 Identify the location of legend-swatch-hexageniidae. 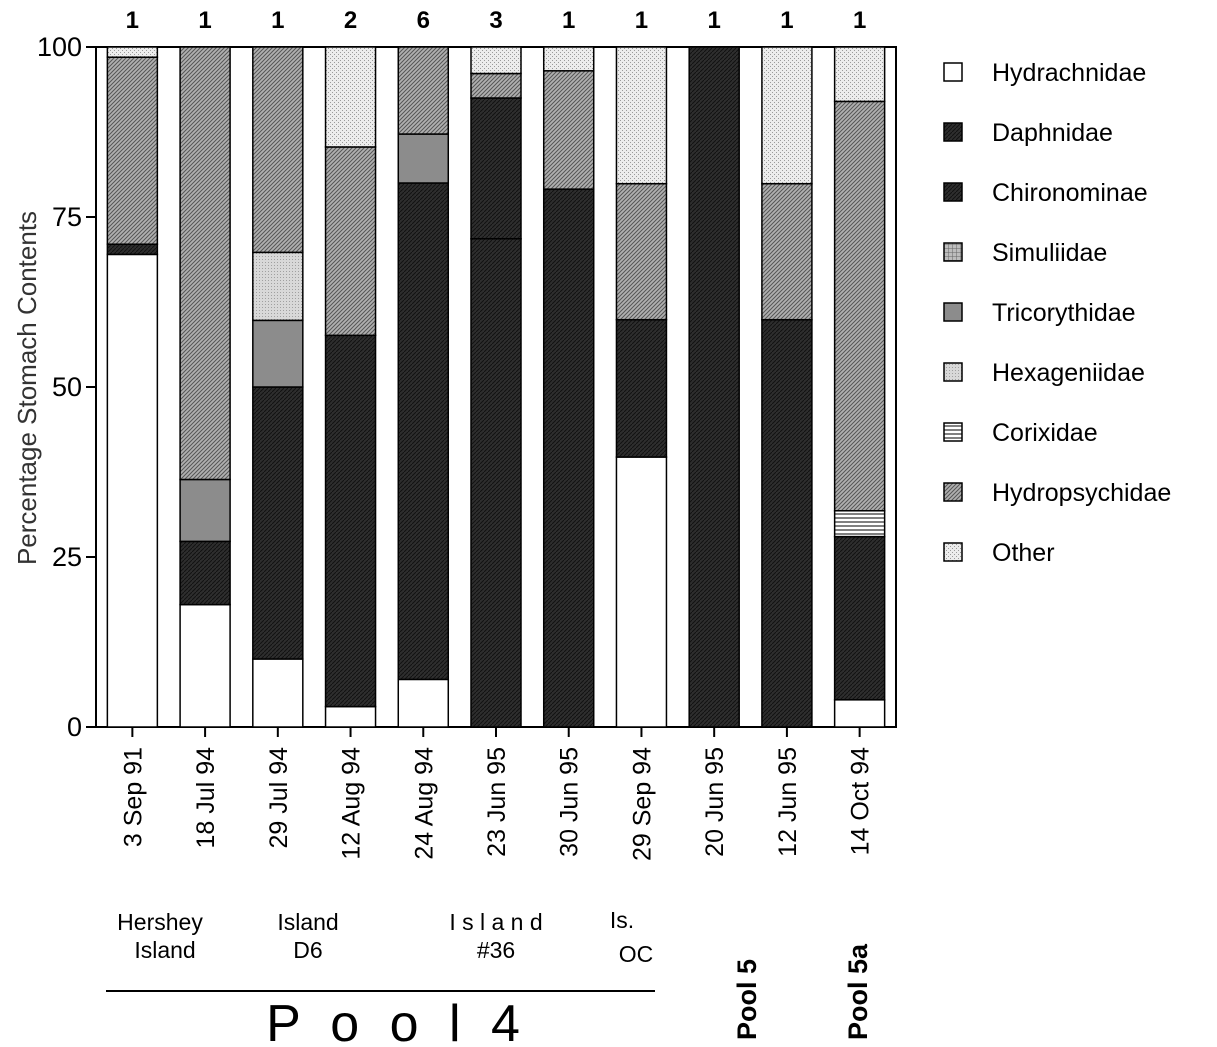
(953, 372).